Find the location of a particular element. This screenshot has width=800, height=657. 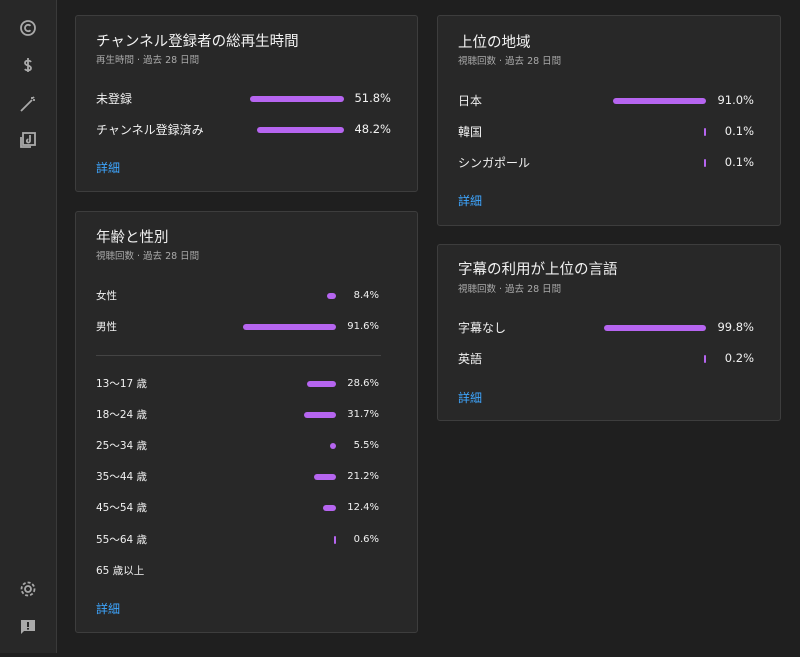

row-value: 48.2% is located at coordinates (372, 129).